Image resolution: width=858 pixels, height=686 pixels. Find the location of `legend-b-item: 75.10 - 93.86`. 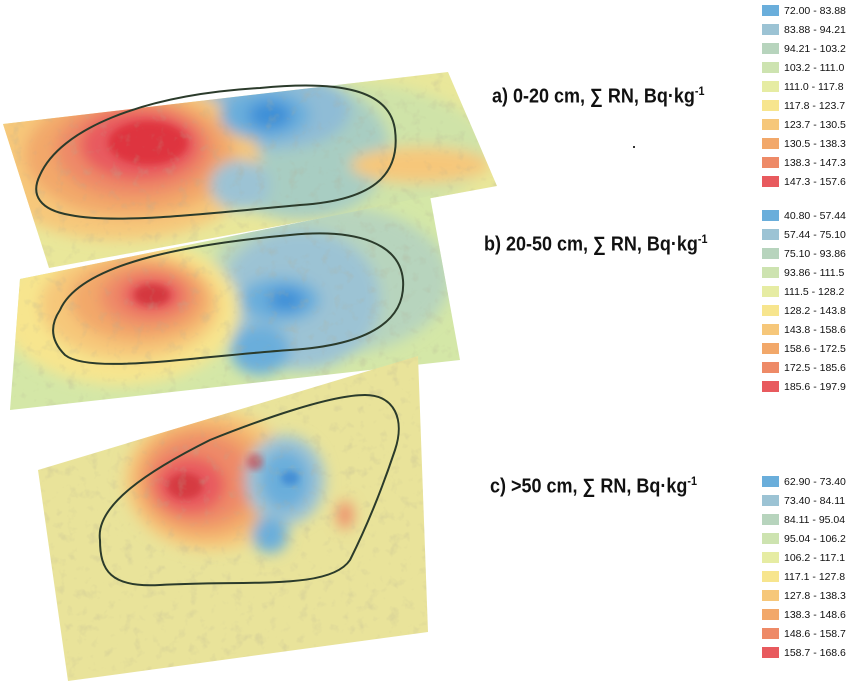

legend-b-item: 75.10 - 93.86 is located at coordinates (810, 253).